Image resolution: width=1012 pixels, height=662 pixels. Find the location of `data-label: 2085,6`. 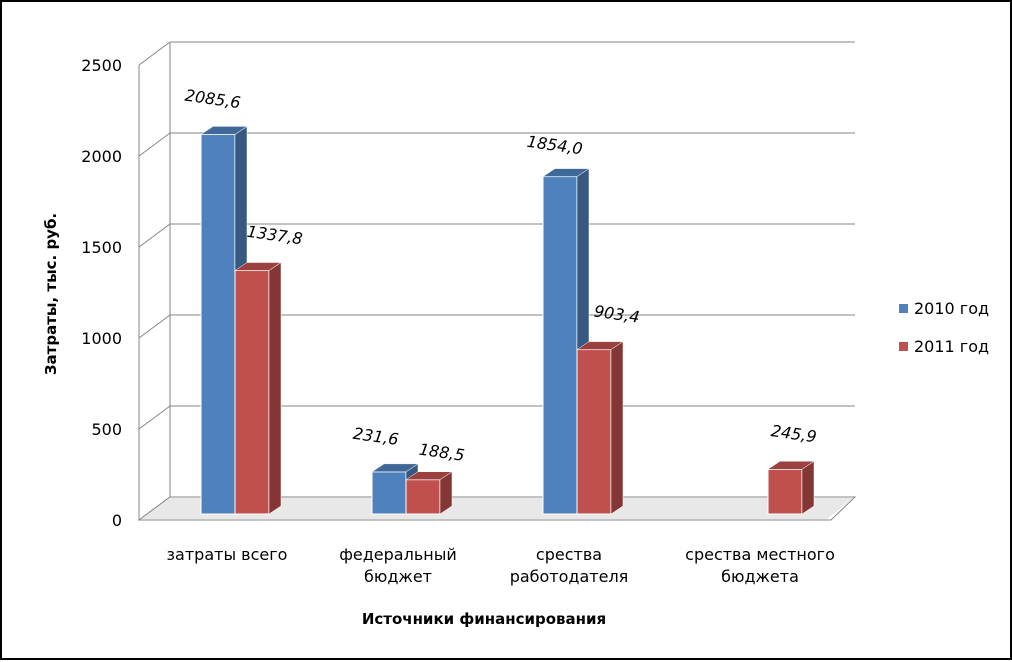

data-label: 2085,6 is located at coordinates (213, 99).